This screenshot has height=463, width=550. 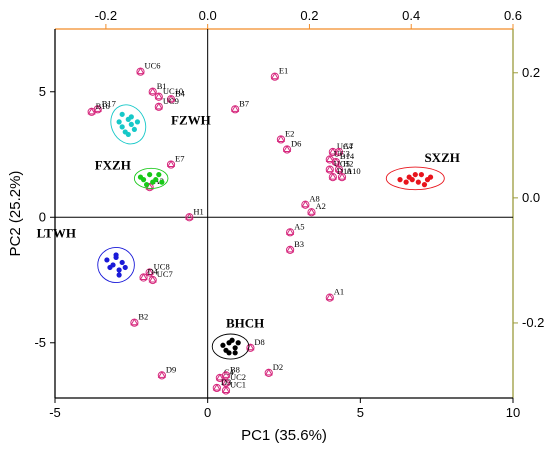 What do you see at coordinates (296, 143) in the screenshot?
I see `loading-label: D6` at bounding box center [296, 143].